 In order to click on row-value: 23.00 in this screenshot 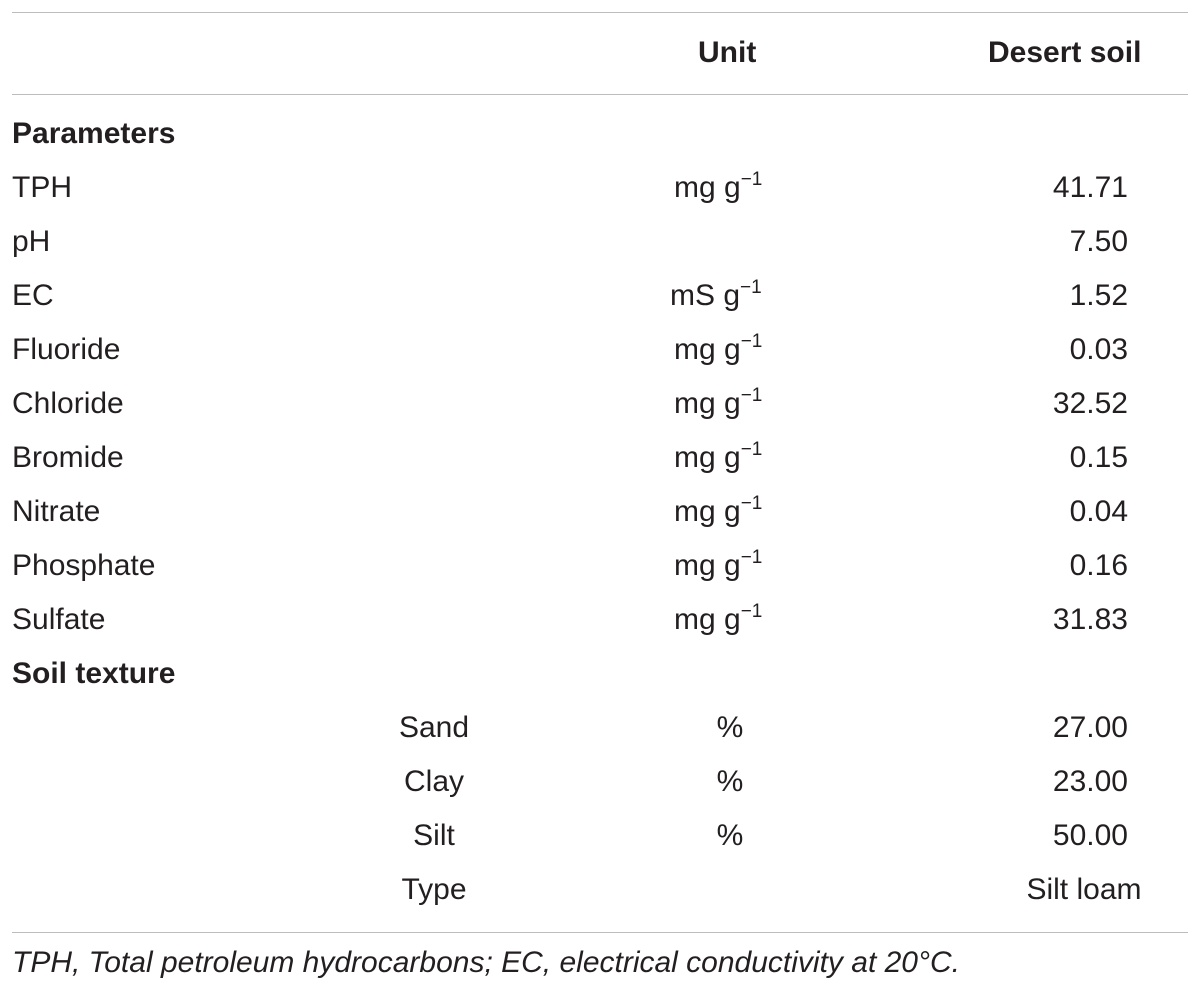, I will do `click(1090, 781)`.